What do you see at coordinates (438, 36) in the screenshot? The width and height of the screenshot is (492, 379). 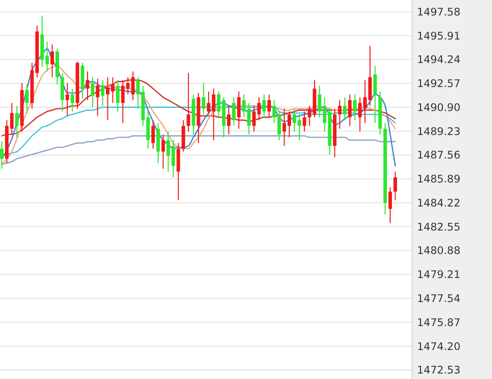 I see `y-tick-label: 1495.91` at bounding box center [438, 36].